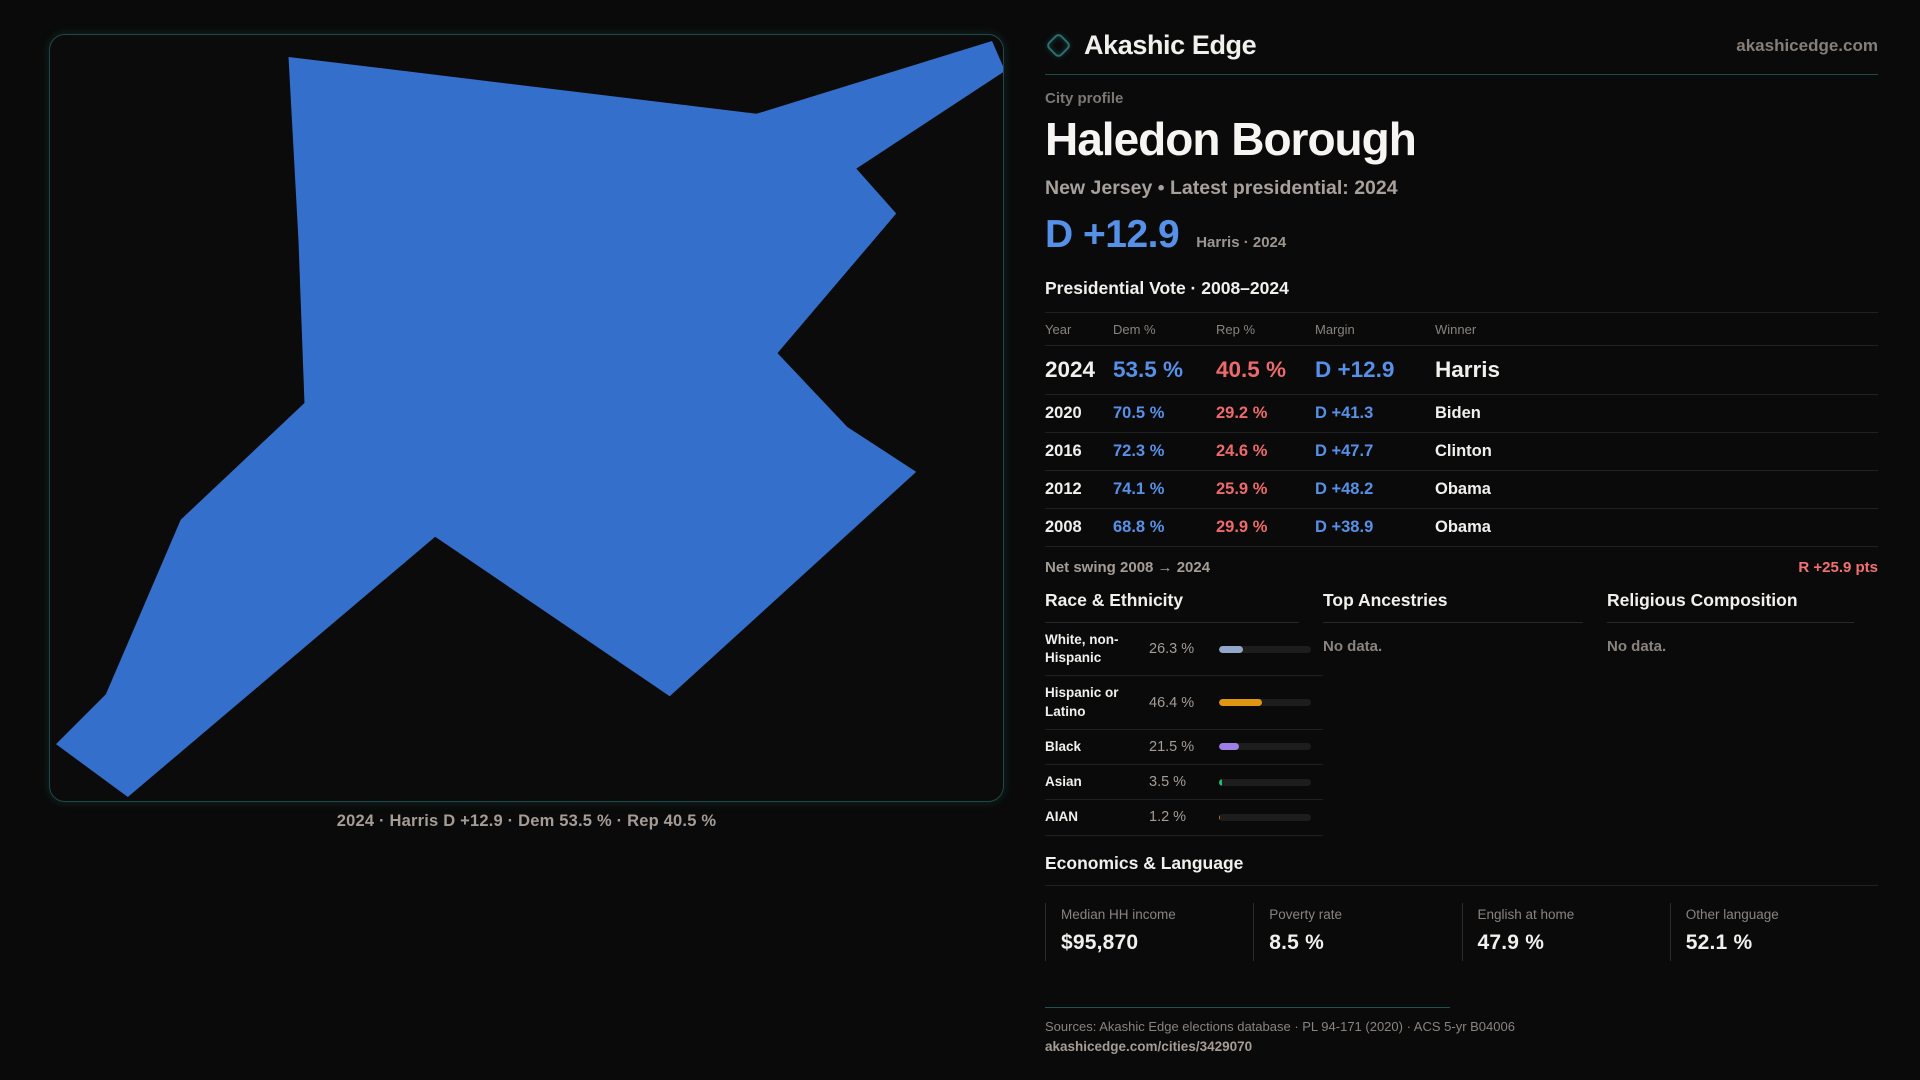  What do you see at coordinates (1139, 527) in the screenshot?
I see `cell-dem-pct: 68.8 %` at bounding box center [1139, 527].